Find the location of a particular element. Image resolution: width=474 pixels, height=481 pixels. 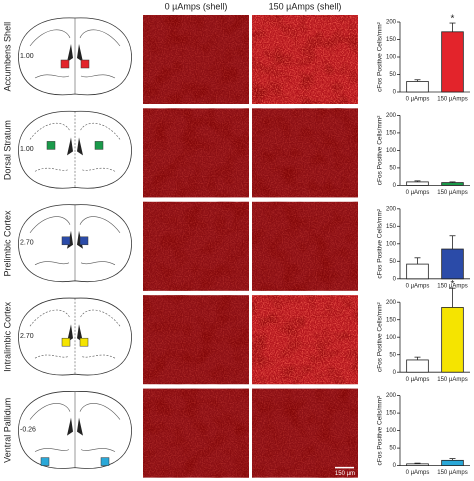

column-header: 0 µAmps (shell) is located at coordinates (196, 6).